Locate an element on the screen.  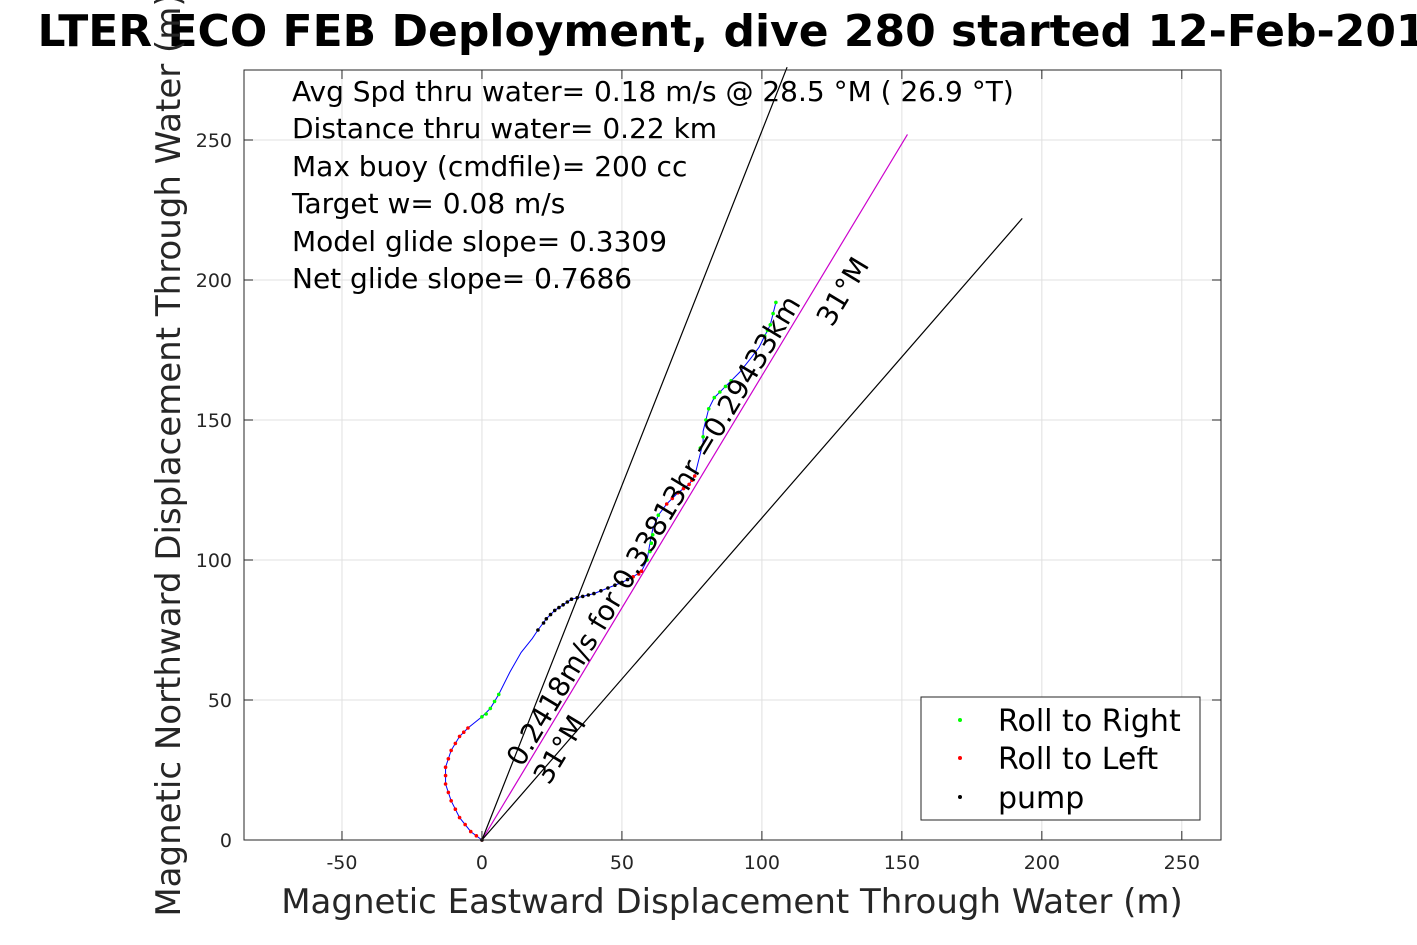
legend-marker-roll-right is located at coordinates (960, 720).